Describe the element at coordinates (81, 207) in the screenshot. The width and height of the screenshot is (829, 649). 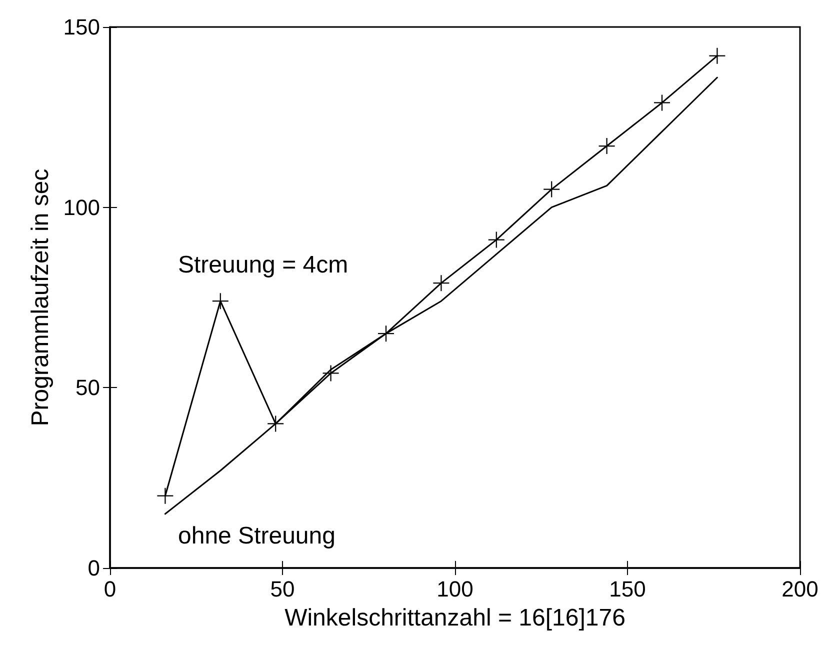
I see `y-tick-label: 100` at that location.